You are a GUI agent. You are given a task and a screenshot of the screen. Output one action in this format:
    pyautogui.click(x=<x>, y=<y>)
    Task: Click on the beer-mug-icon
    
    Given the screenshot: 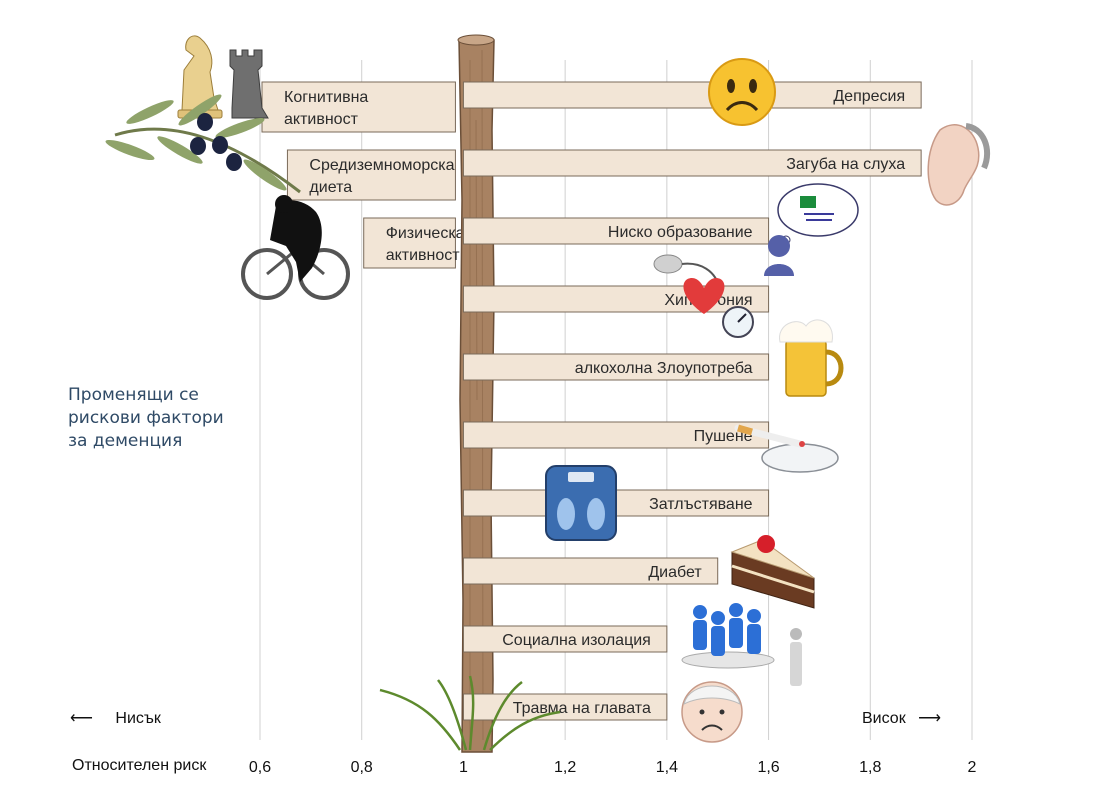 What is the action you would take?
    pyautogui.click(x=811, y=358)
    